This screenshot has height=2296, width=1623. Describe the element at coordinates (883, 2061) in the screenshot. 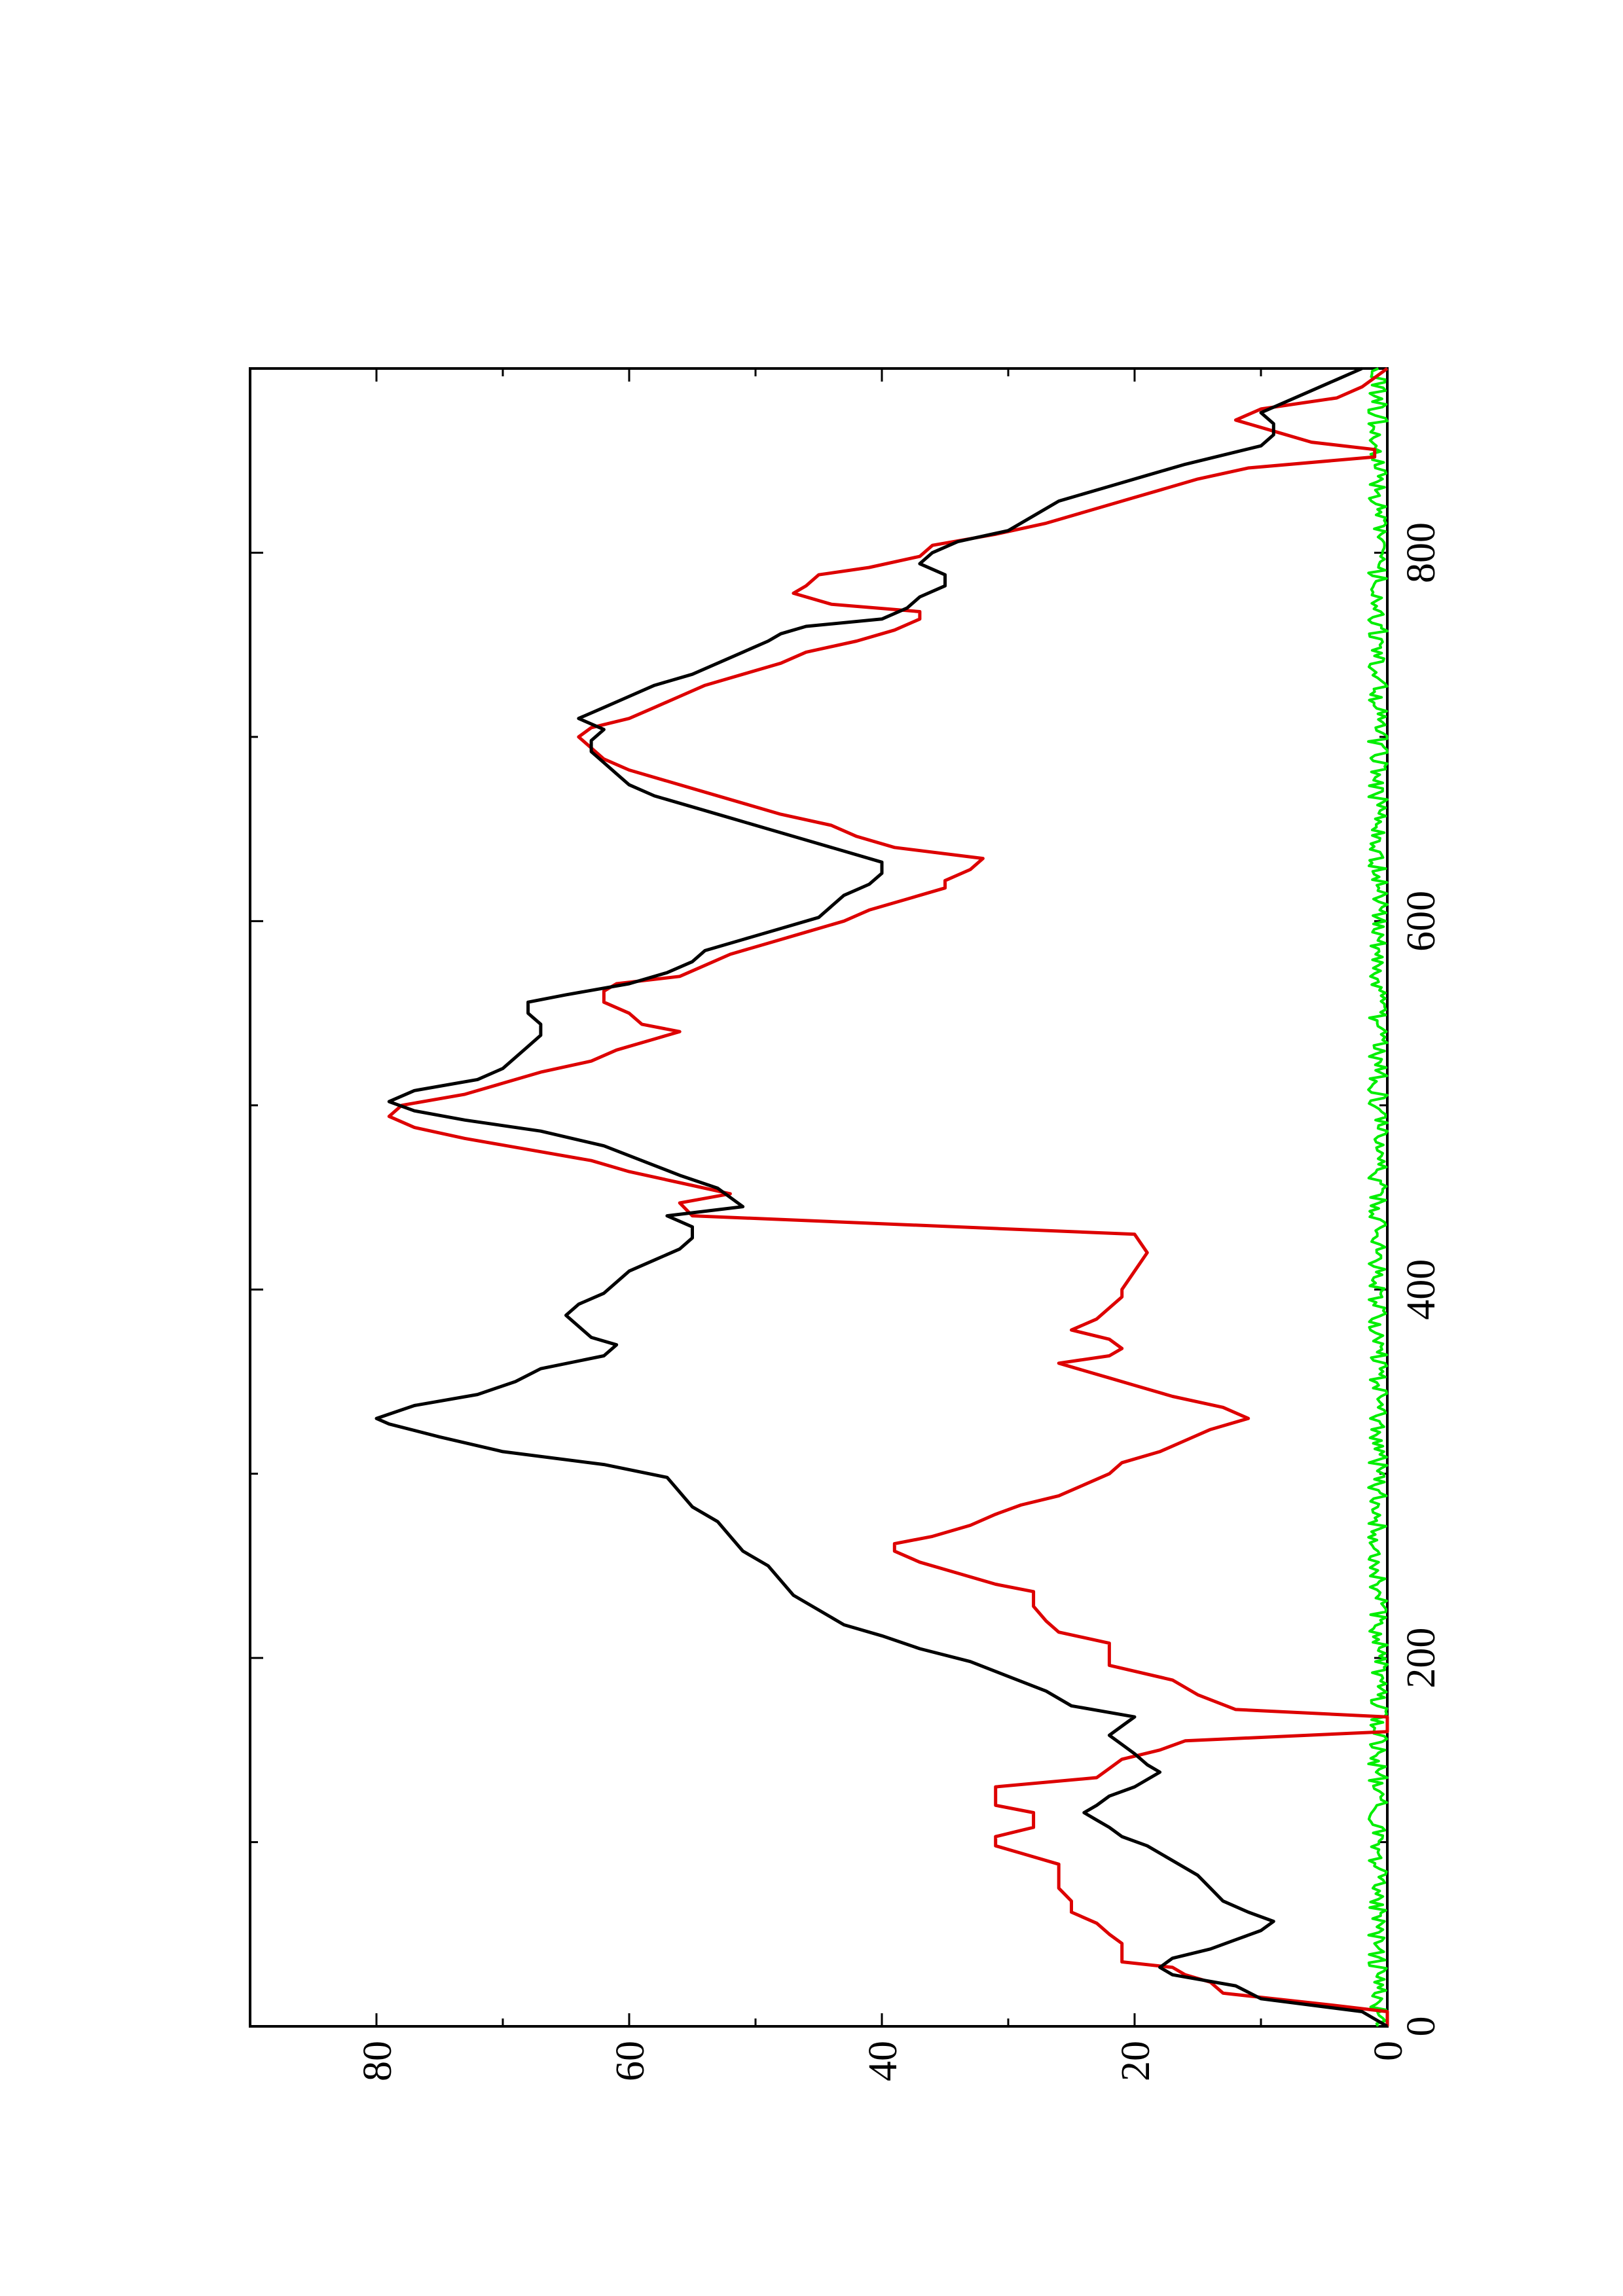

I see `y-tick-label: 40` at that location.